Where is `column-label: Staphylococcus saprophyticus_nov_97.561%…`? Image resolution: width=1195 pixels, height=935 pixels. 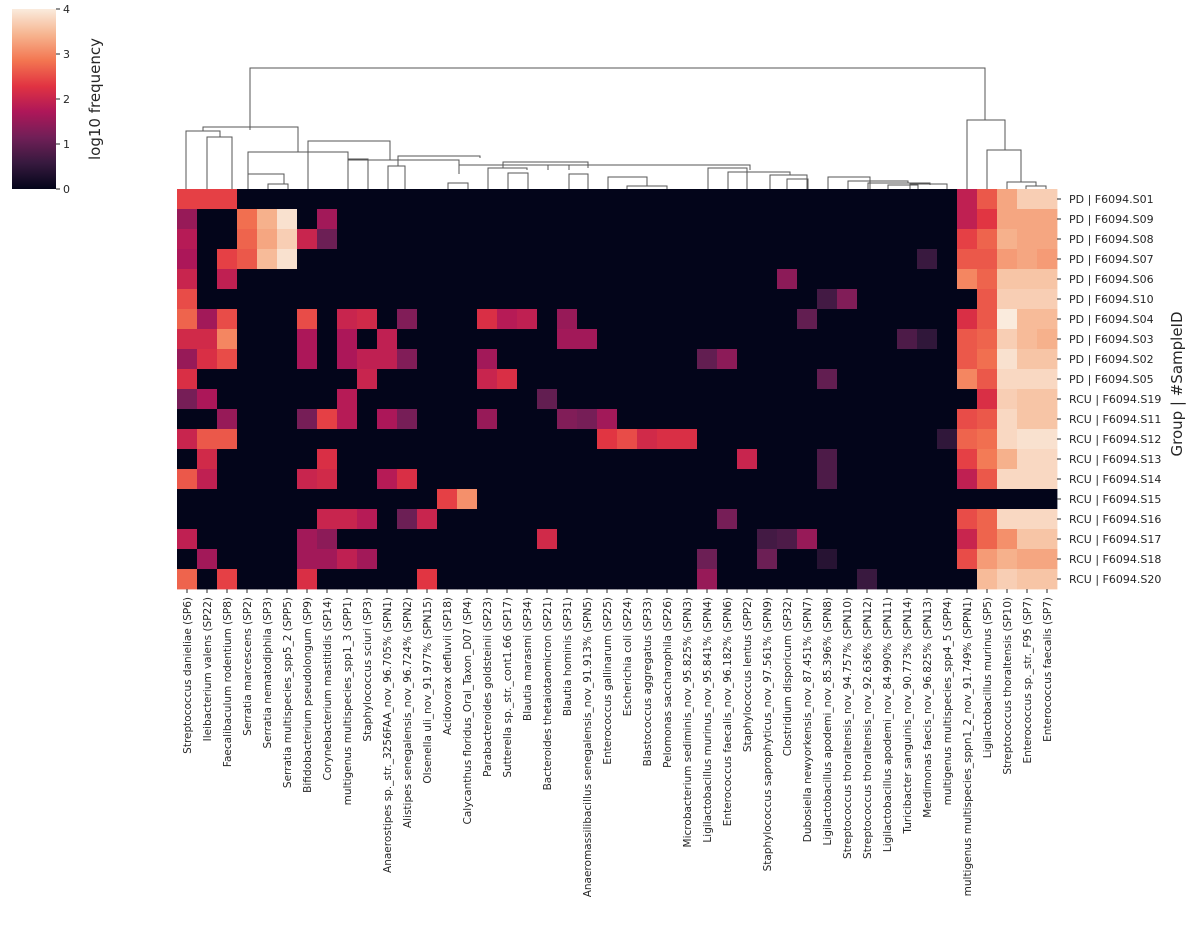
column-label: Staphylococcus saprophyticus_nov_97.561%… is located at coordinates (768, 734).